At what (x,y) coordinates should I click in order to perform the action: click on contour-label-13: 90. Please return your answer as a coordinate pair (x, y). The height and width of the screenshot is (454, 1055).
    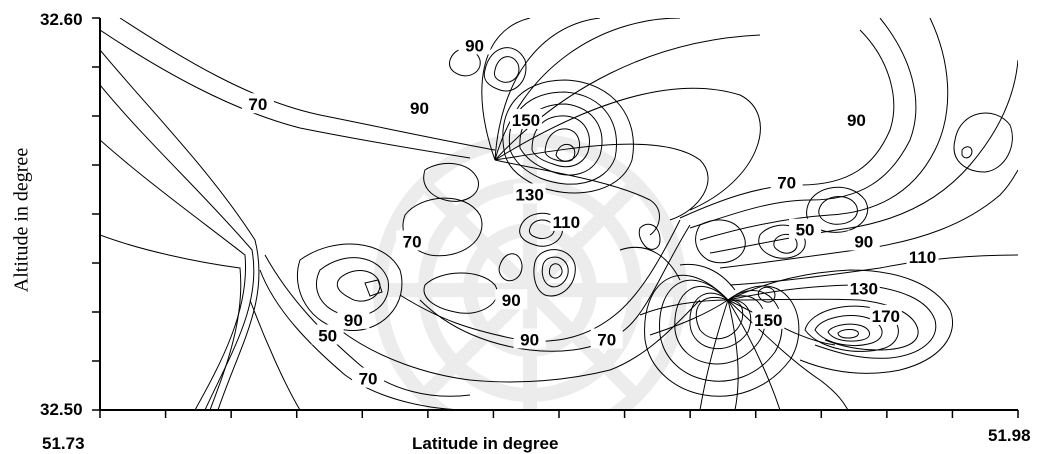
    Looking at the image, I should click on (856, 120).